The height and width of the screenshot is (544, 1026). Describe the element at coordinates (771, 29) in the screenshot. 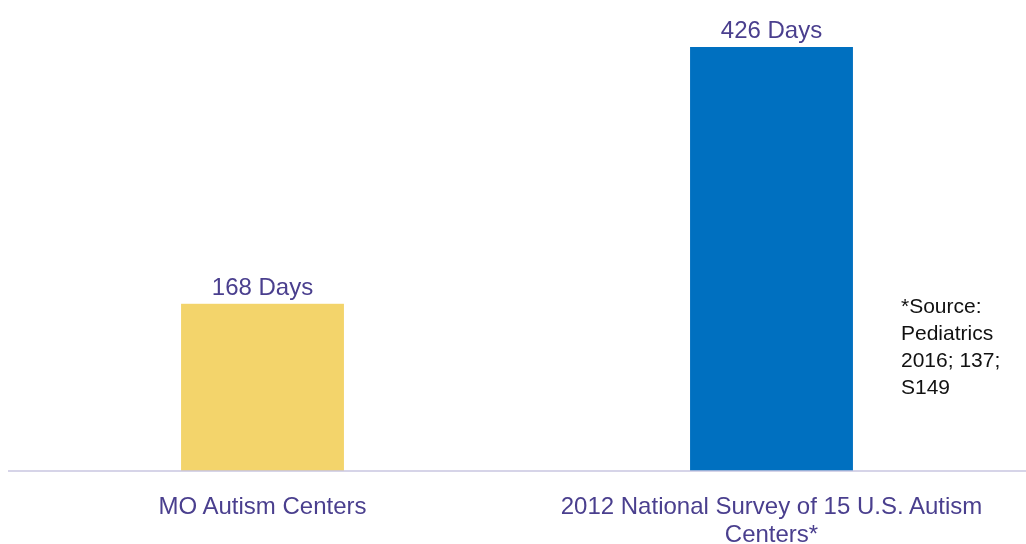

I see `data-label: 426 Days` at that location.